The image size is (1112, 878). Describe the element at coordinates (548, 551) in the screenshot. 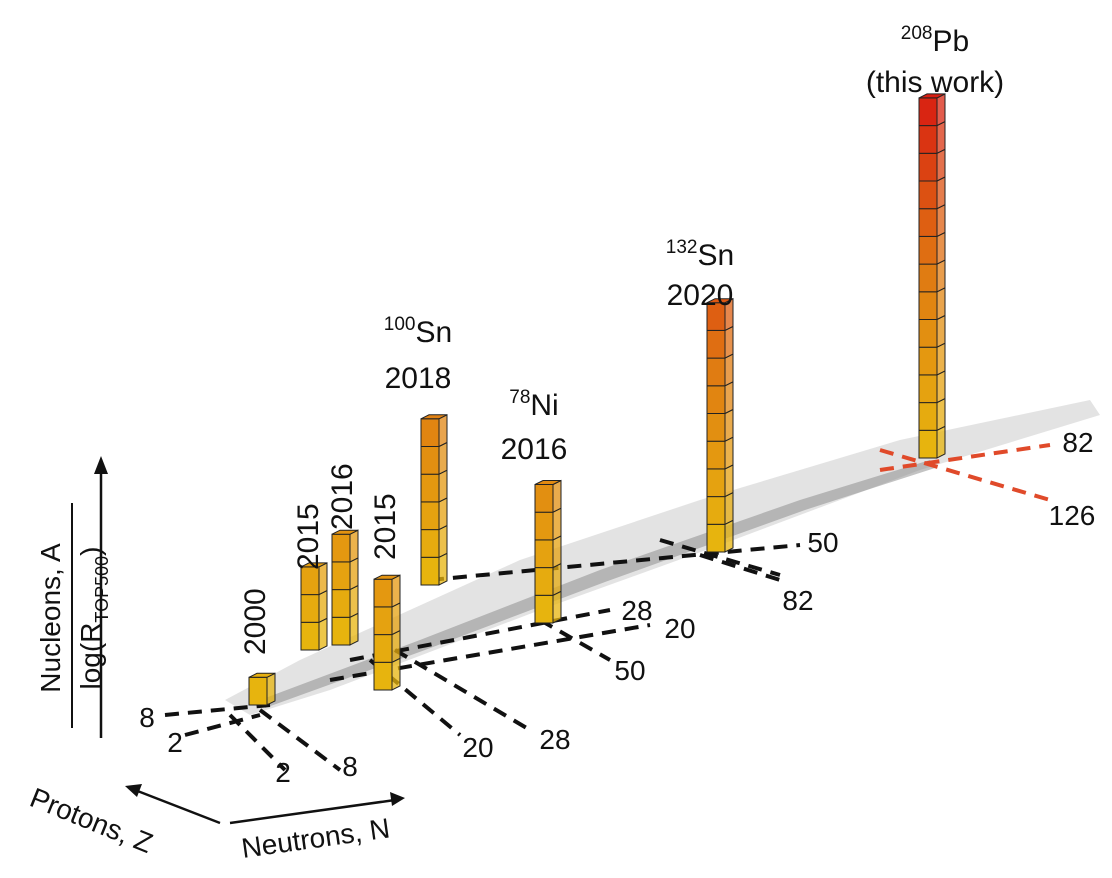

I see `bar-78Ni` at that location.